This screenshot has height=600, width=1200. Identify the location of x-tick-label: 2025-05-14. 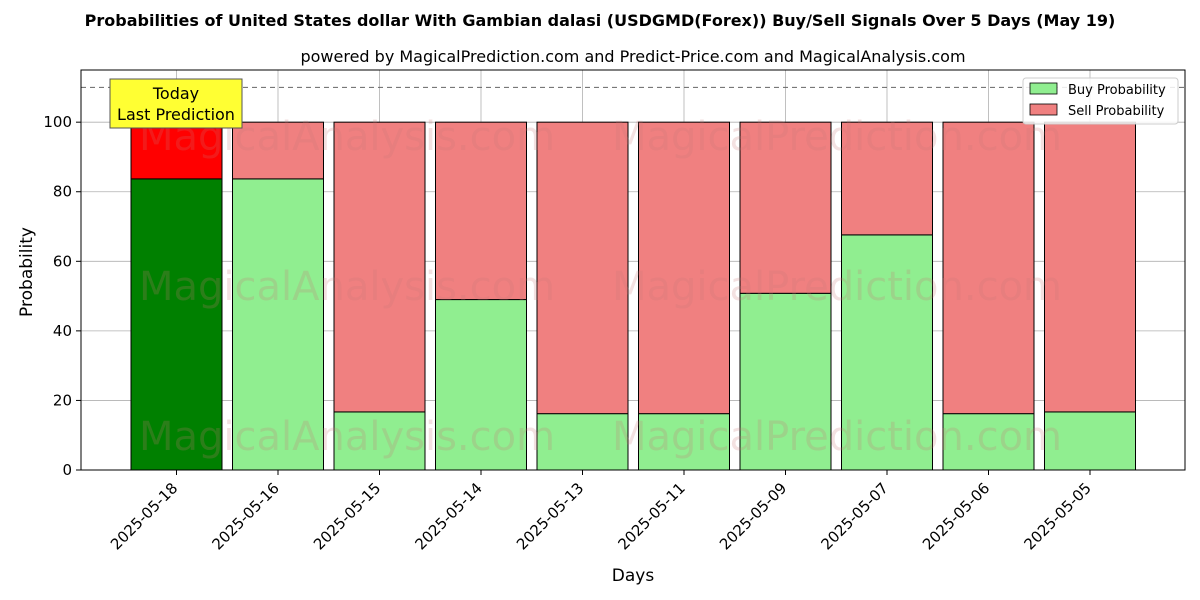
(448, 516).